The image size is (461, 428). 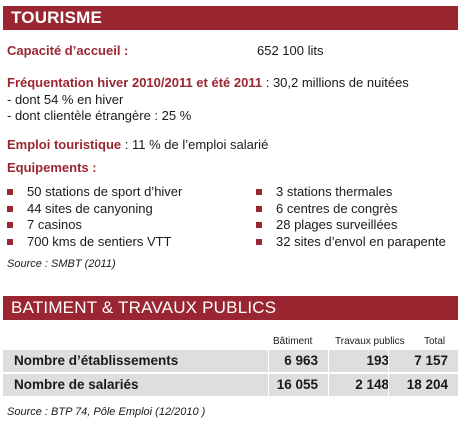 I want to click on column-header-total: Total, so click(x=435, y=341).